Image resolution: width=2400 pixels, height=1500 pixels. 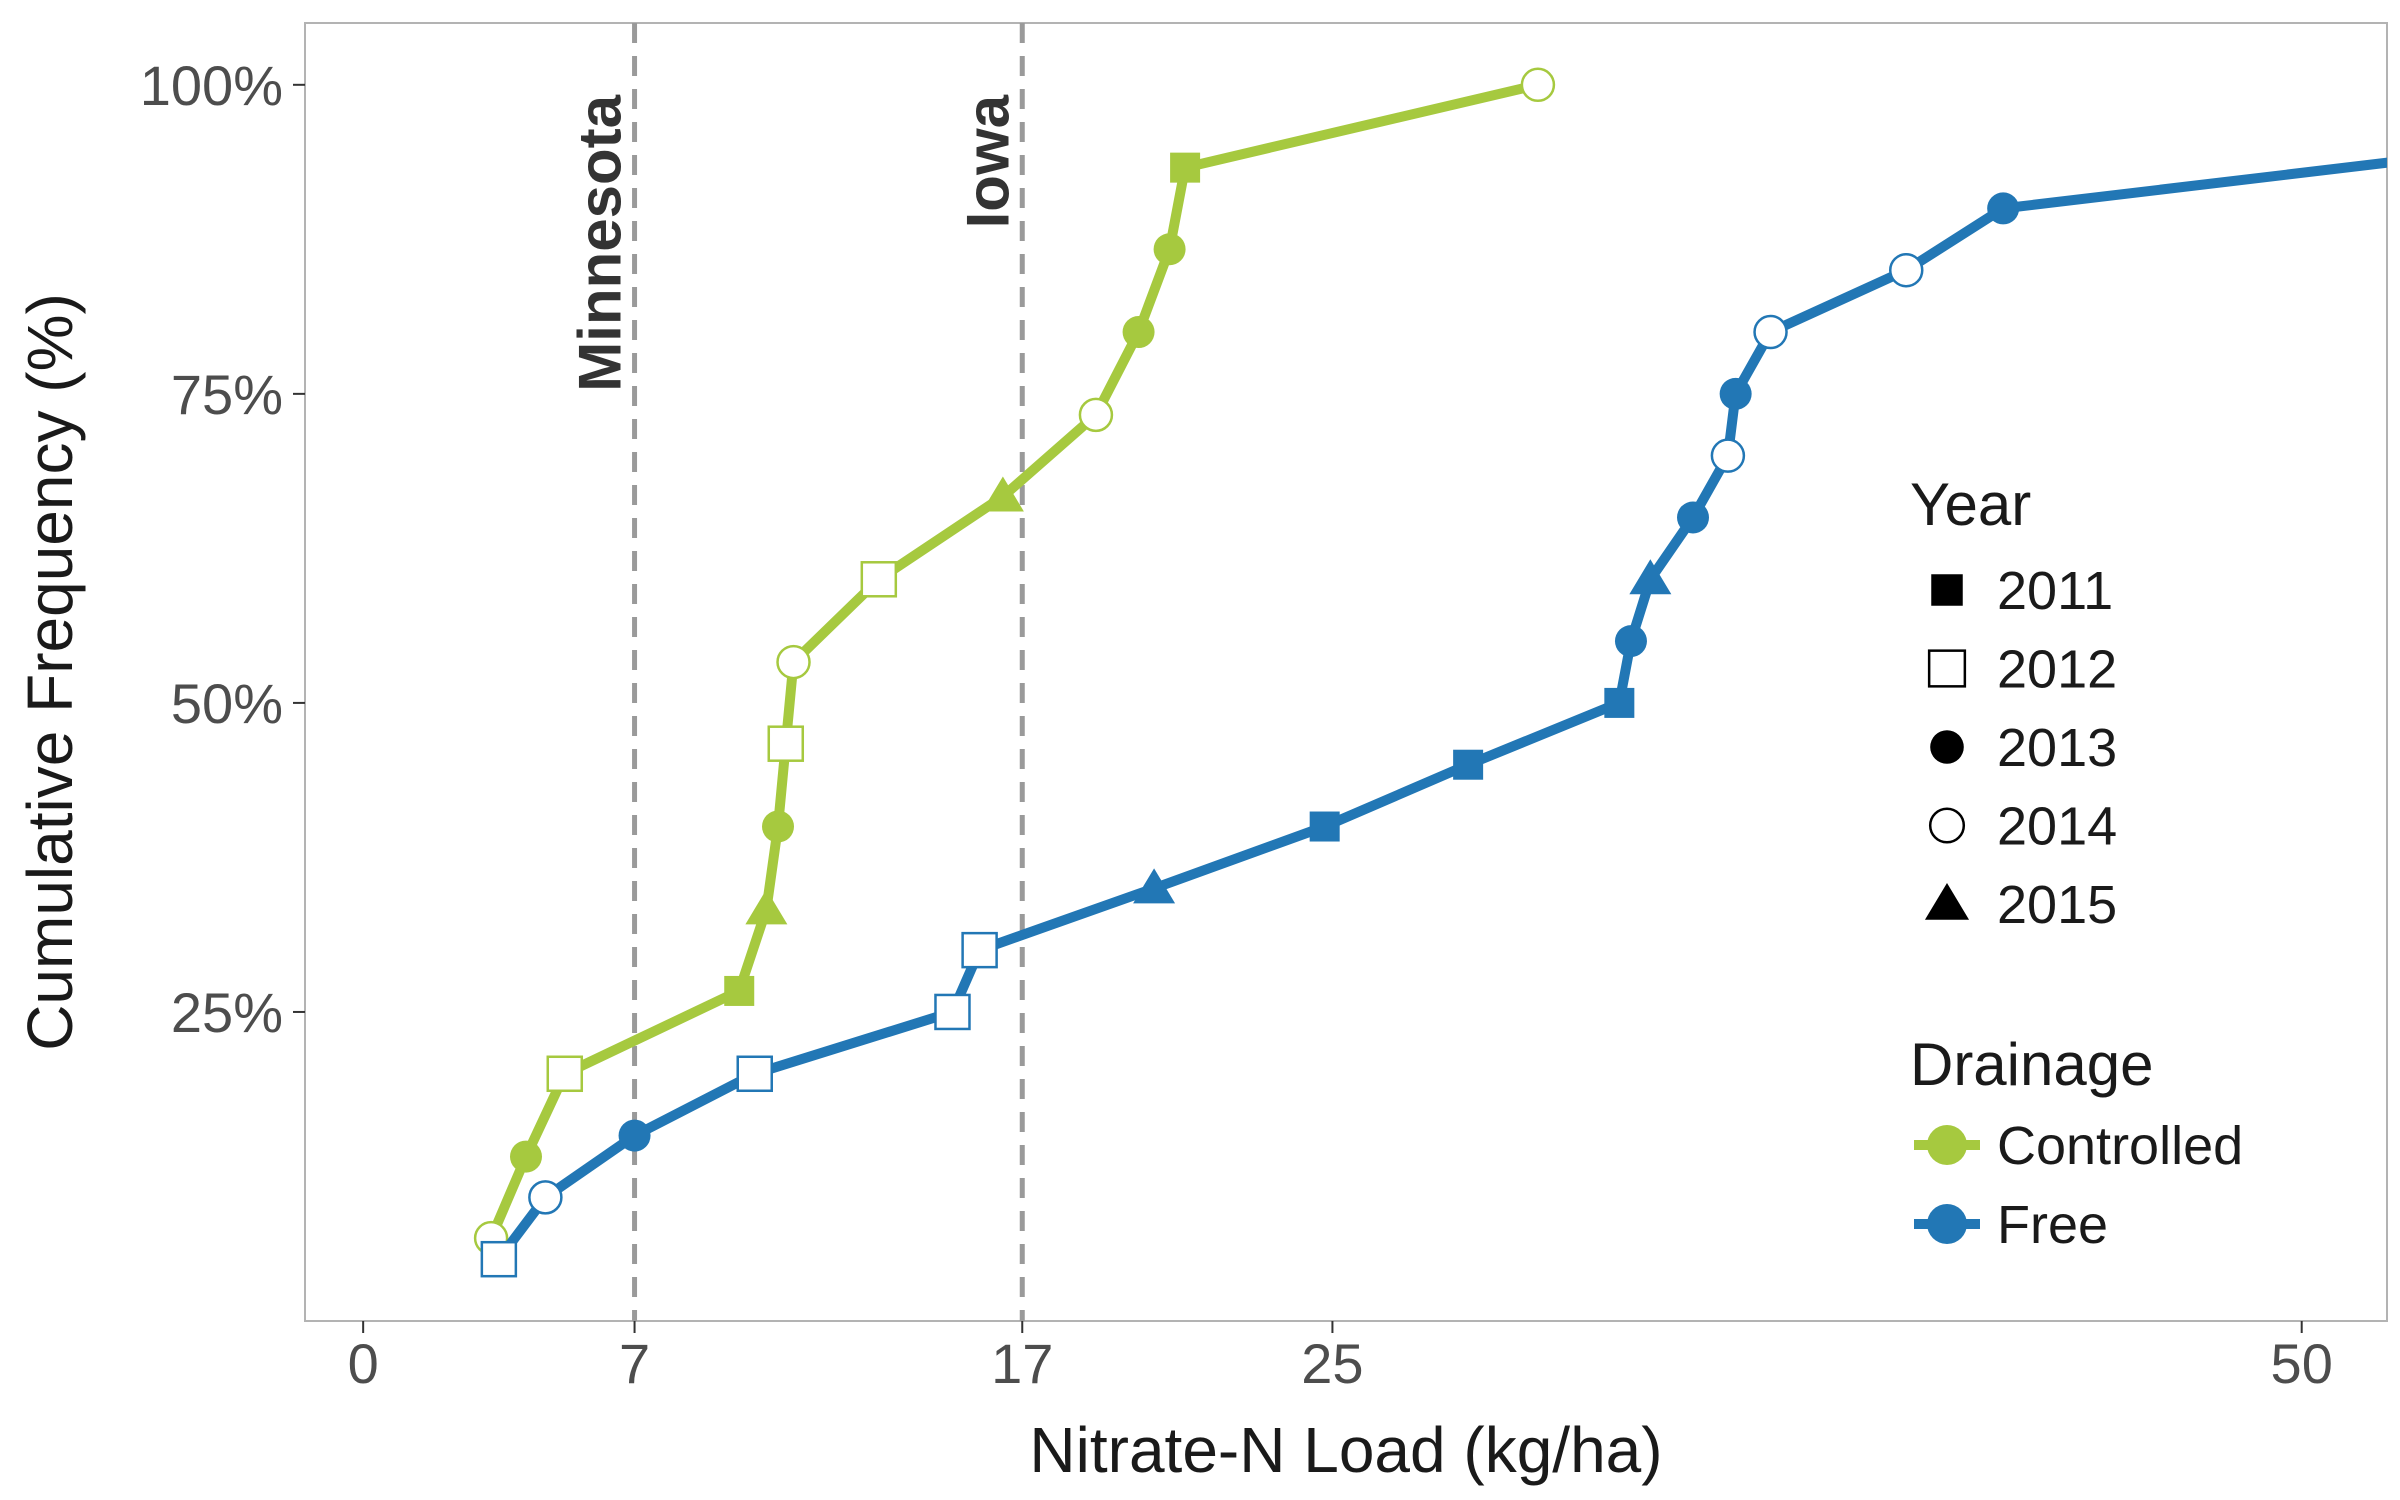 What do you see at coordinates (227, 703) in the screenshot?
I see `y-tick-label: 50%` at bounding box center [227, 703].